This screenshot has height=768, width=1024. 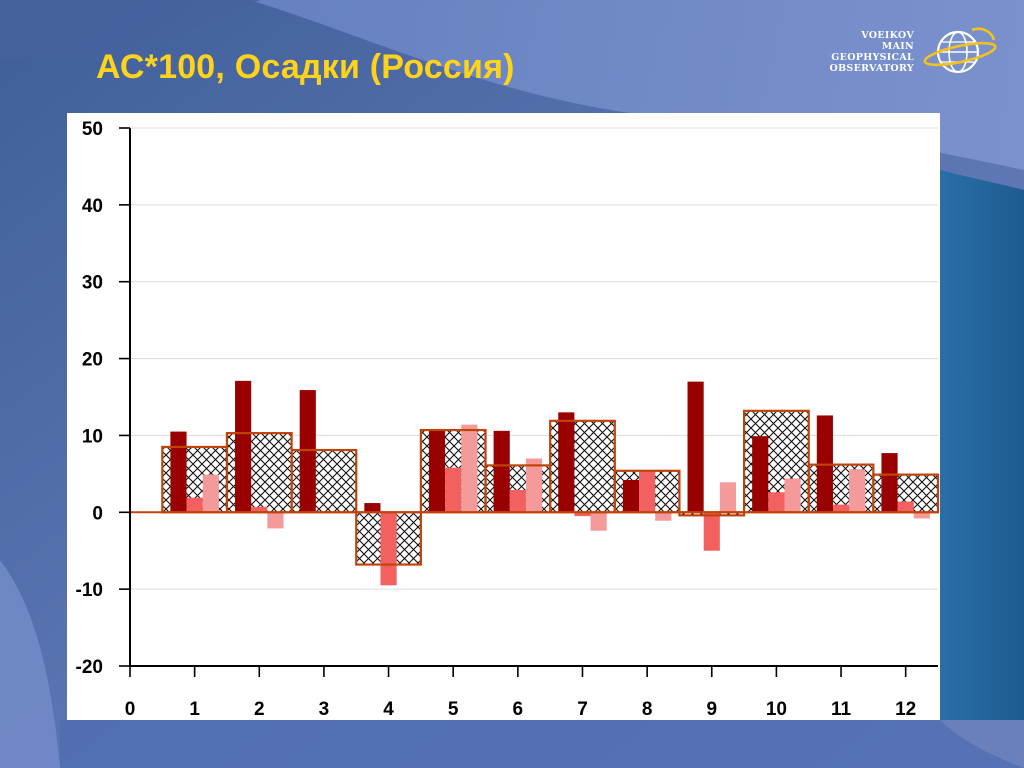 I want to click on logo-text: VOEIKOV MAIN GEOPHYSICAL OBSERVATORY, so click(x=839, y=52).